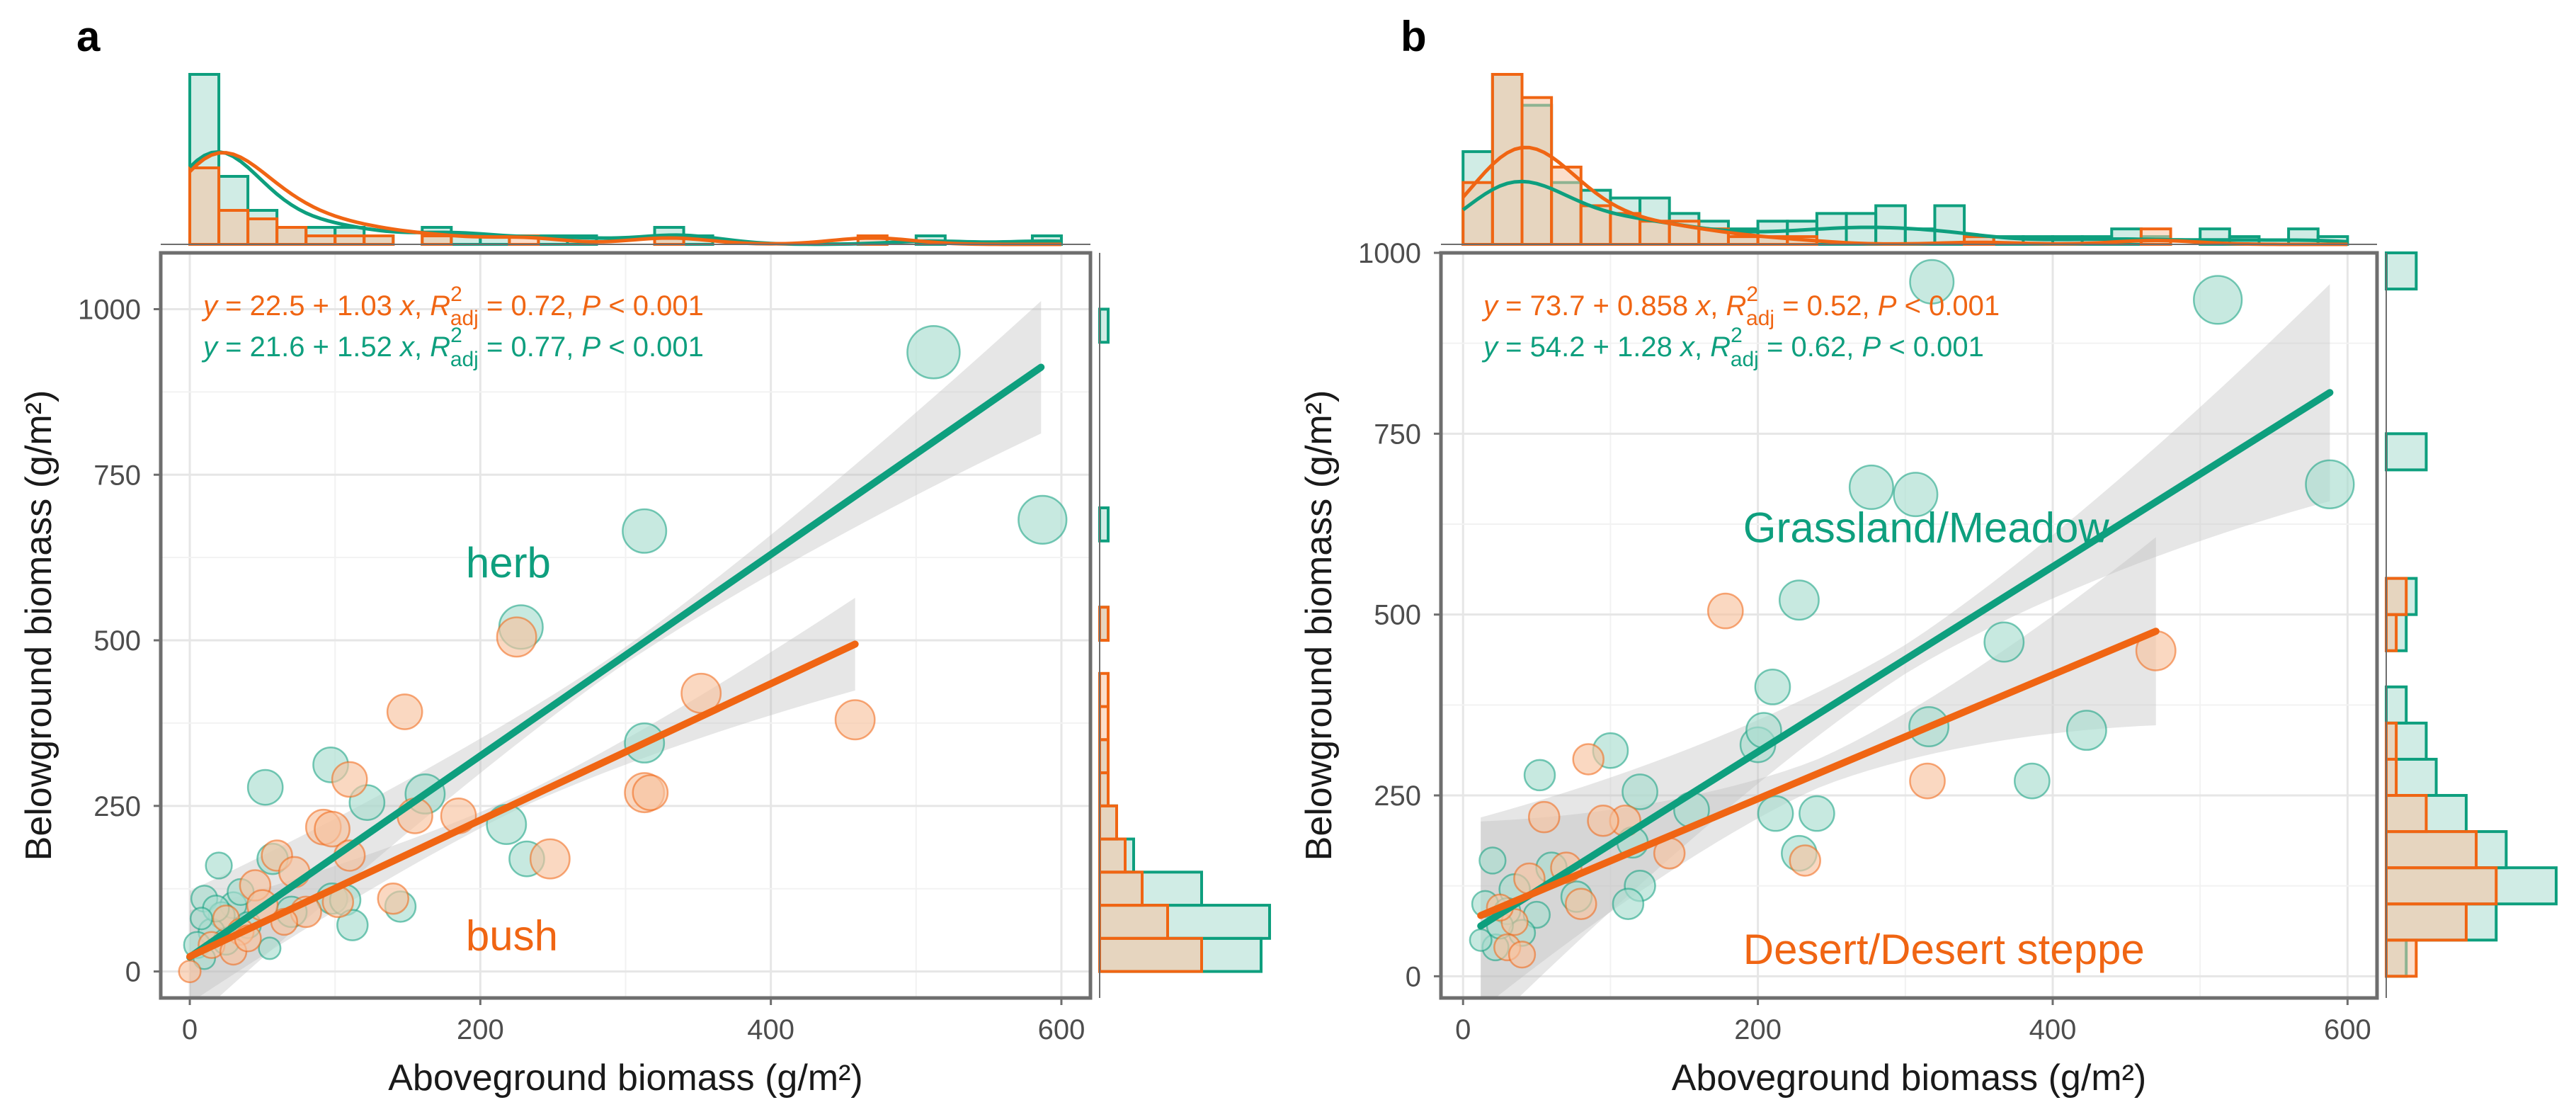  What do you see at coordinates (625, 1078) in the screenshot?
I see `x-axis-title: Aboveground biomass (g/m²)` at bounding box center [625, 1078].